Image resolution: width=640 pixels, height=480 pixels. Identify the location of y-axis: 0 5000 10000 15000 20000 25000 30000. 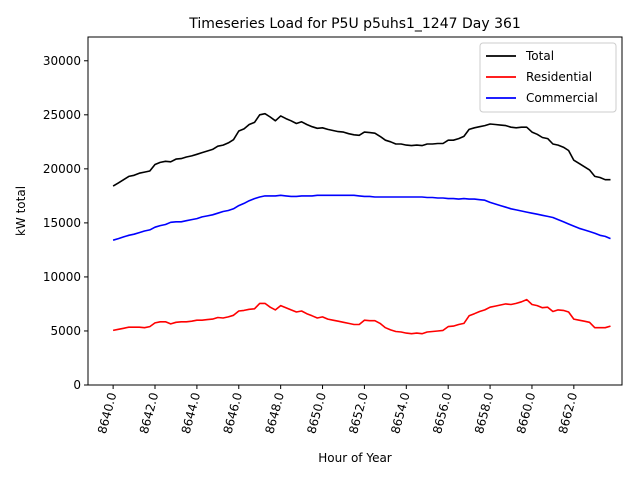
(65, 223).